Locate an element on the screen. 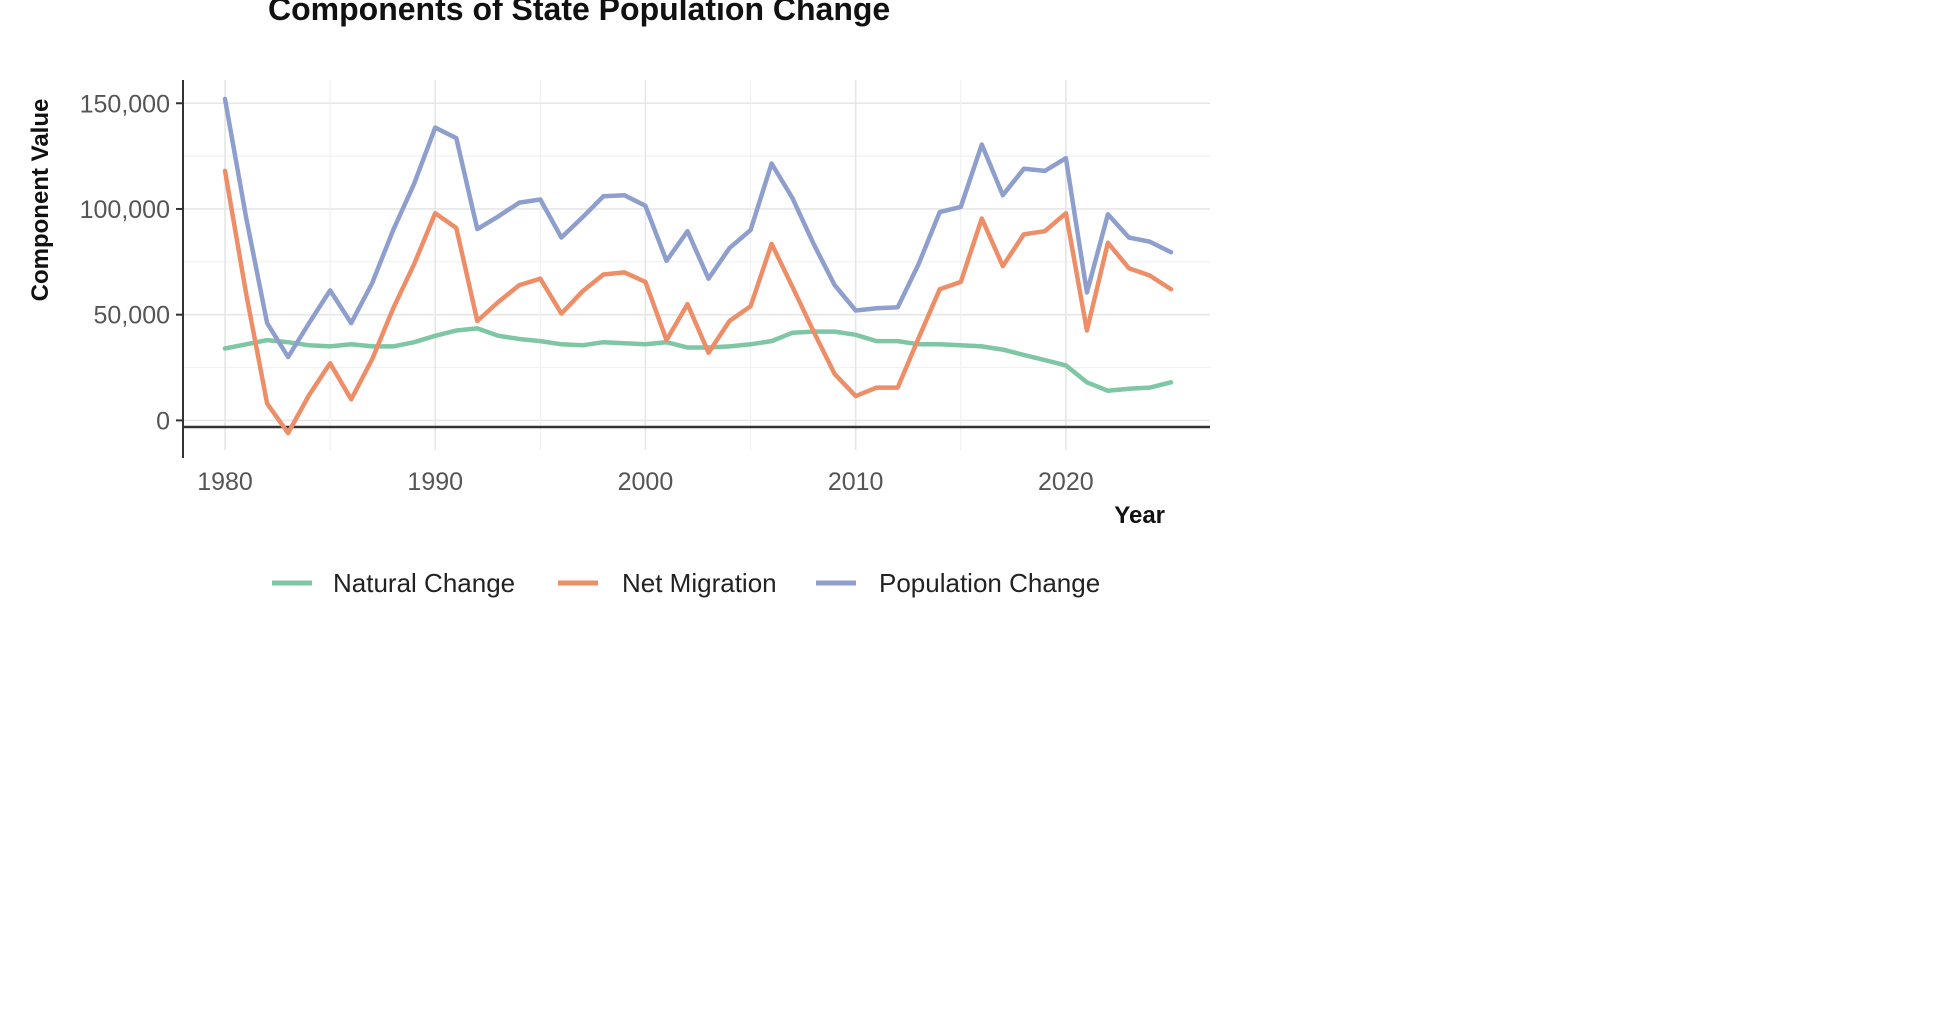 The width and height of the screenshot is (1933, 1015). y-axis-title: Component Value is located at coordinates (40, 200).